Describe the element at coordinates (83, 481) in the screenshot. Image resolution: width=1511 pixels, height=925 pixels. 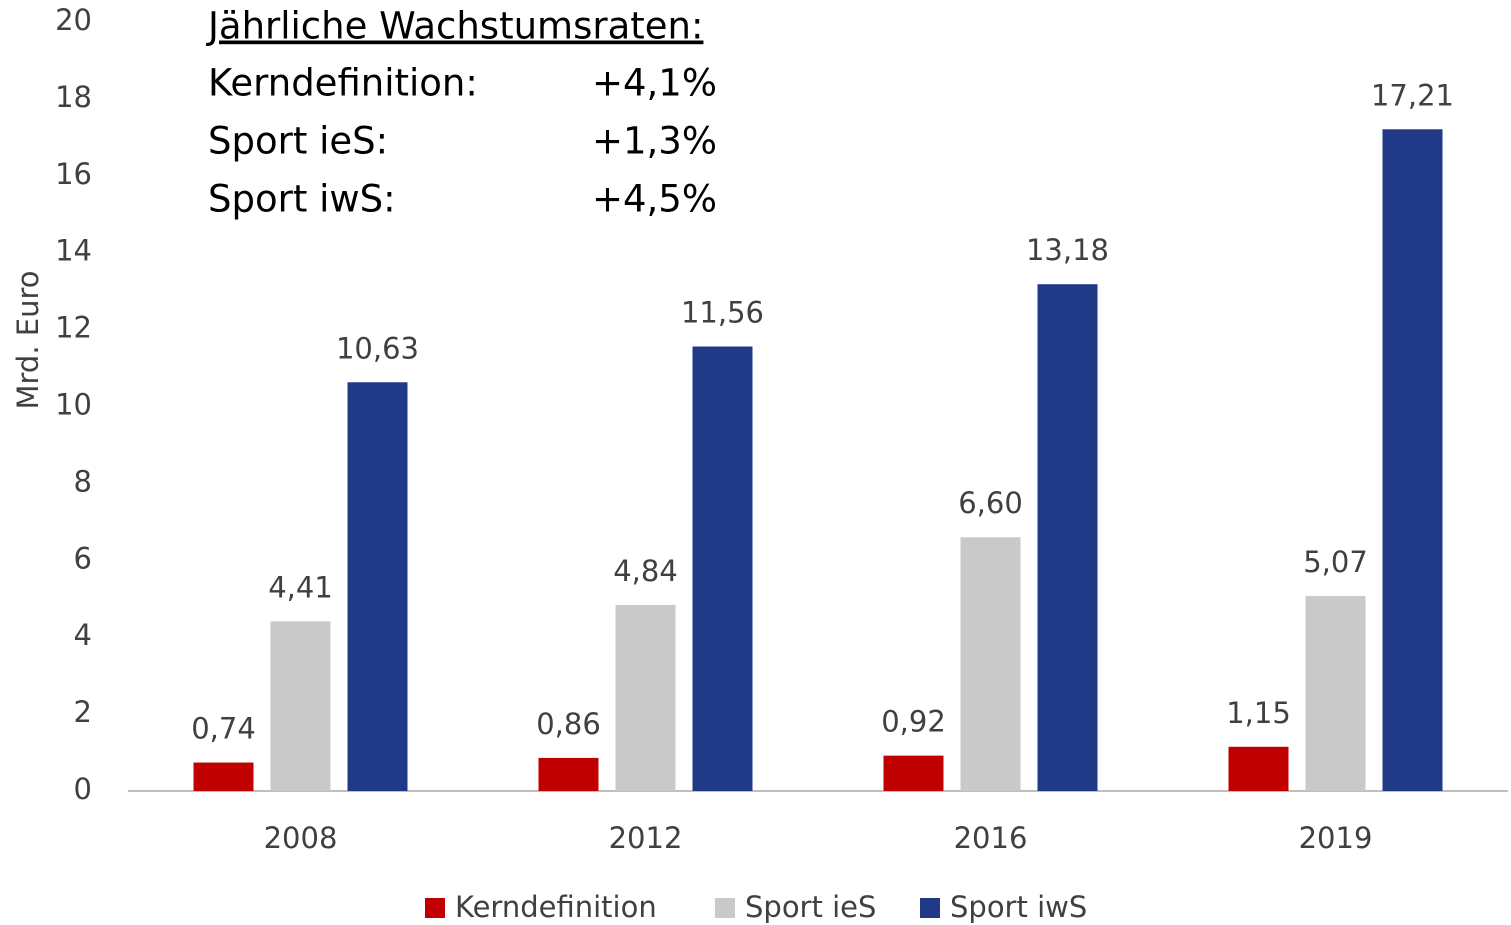
I see `y-tick-label: 8` at that location.